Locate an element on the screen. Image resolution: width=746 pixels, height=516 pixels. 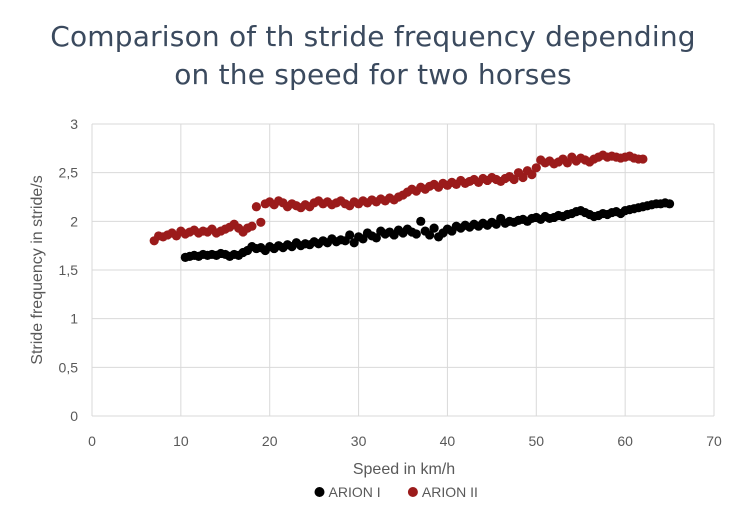
y-tick-label: 1,5 is located at coordinates (69, 270).